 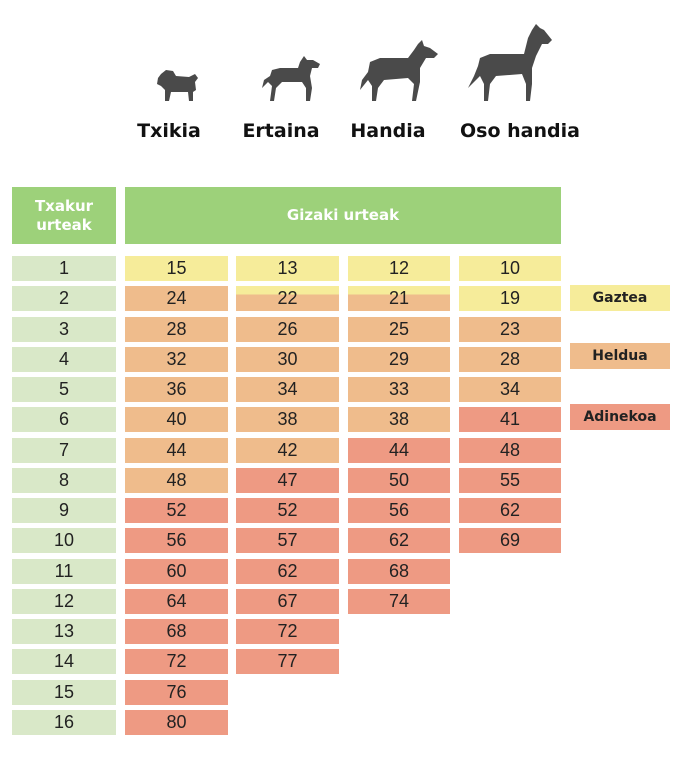 What do you see at coordinates (620, 356) in the screenshot?
I see `legend-item-heldua: Heldua` at bounding box center [620, 356].